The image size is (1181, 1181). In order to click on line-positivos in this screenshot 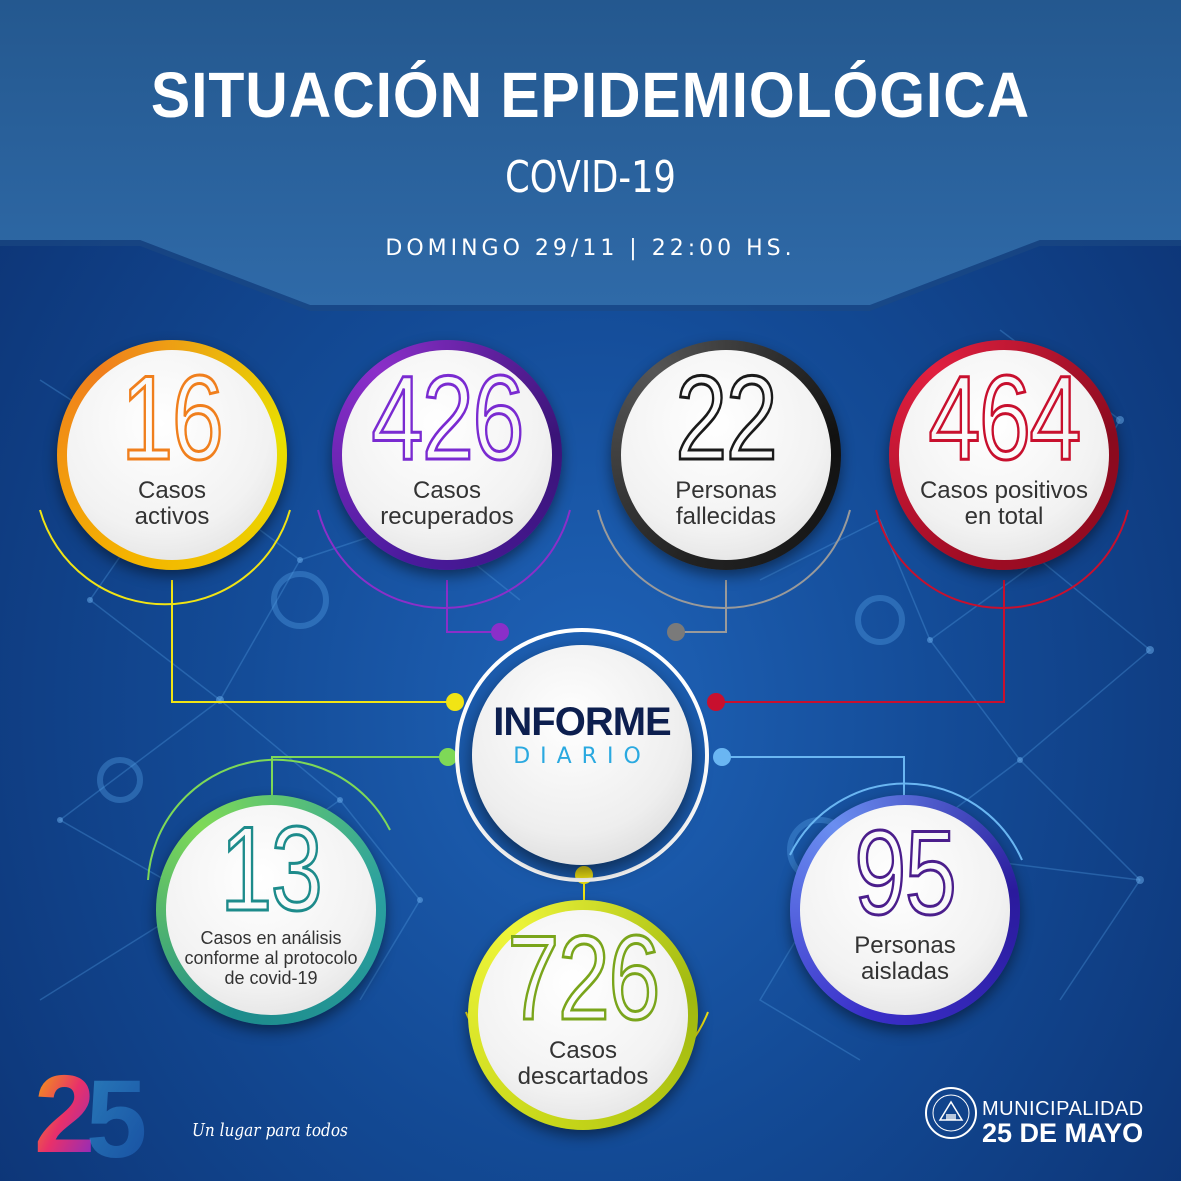, I will do `click(860, 641)`.